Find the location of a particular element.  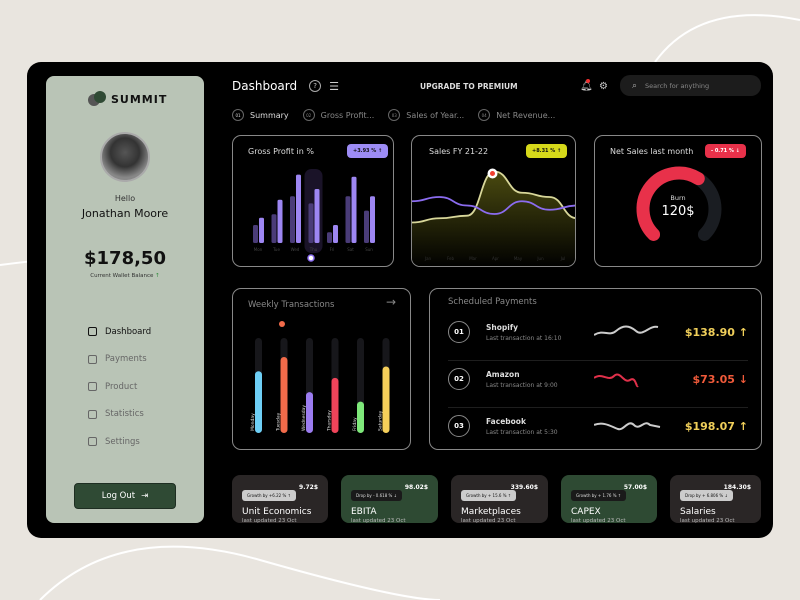

bar-tuesday is located at coordinates (284, 395).